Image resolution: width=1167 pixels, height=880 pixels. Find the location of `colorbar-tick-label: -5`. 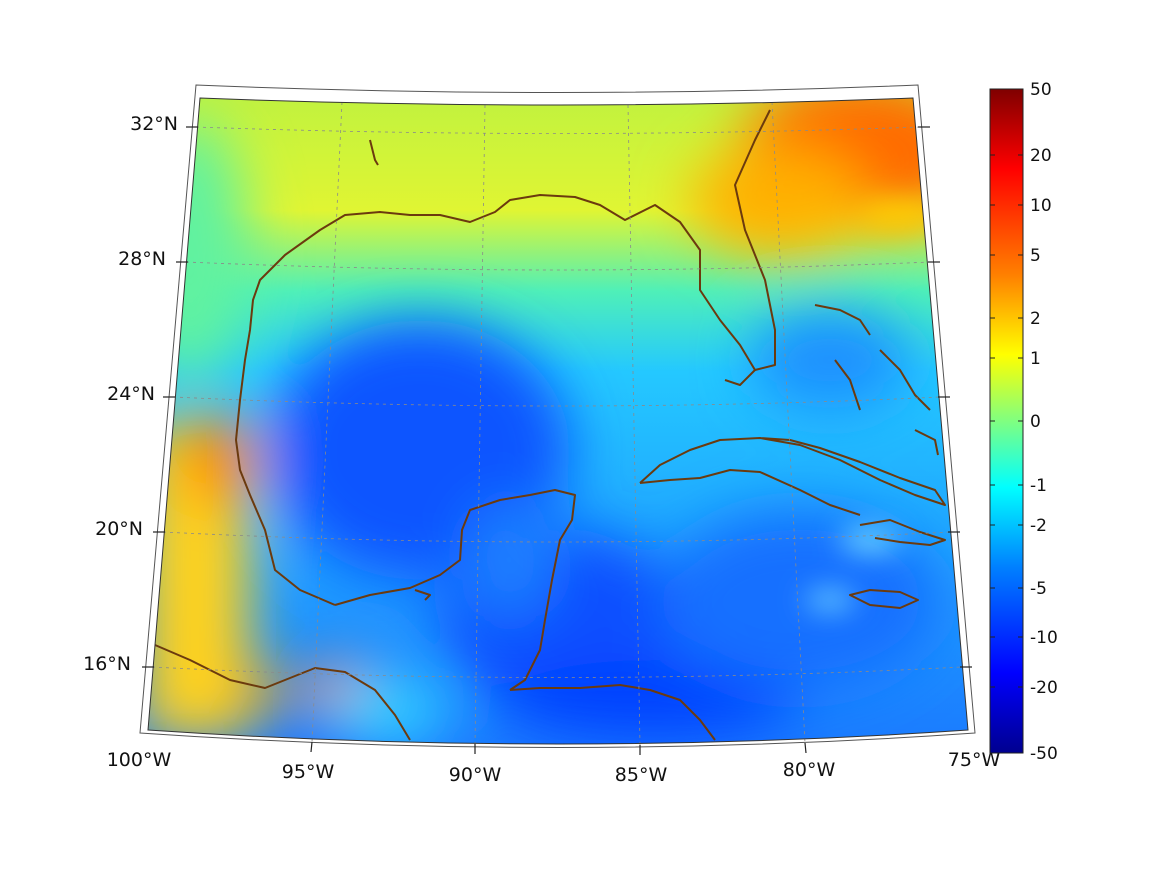

colorbar-tick-label: -5 is located at coordinates (1038, 589).